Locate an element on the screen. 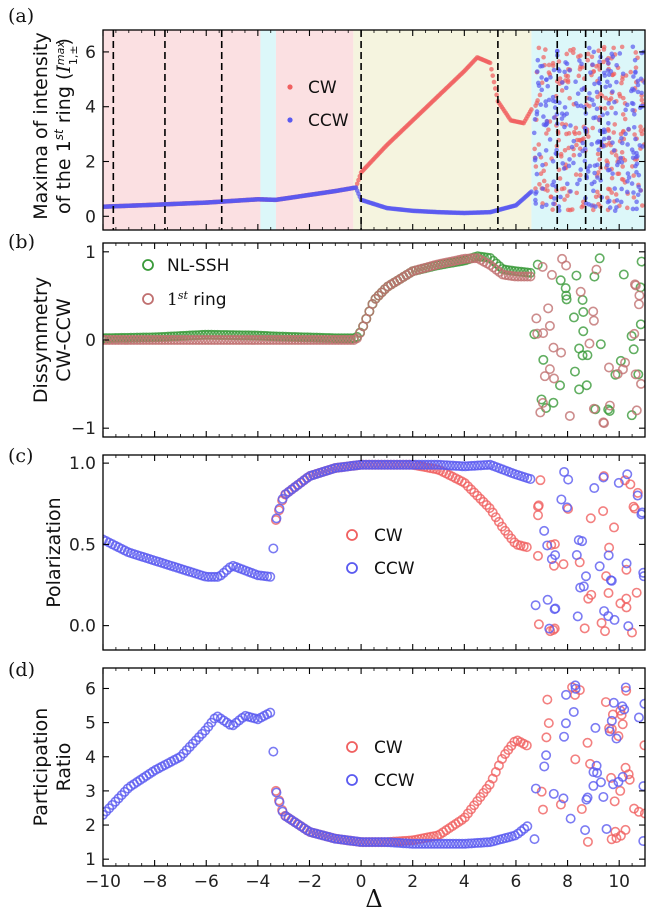 This screenshot has width=648, height=913. legend-label: 1st ring is located at coordinates (197, 300).